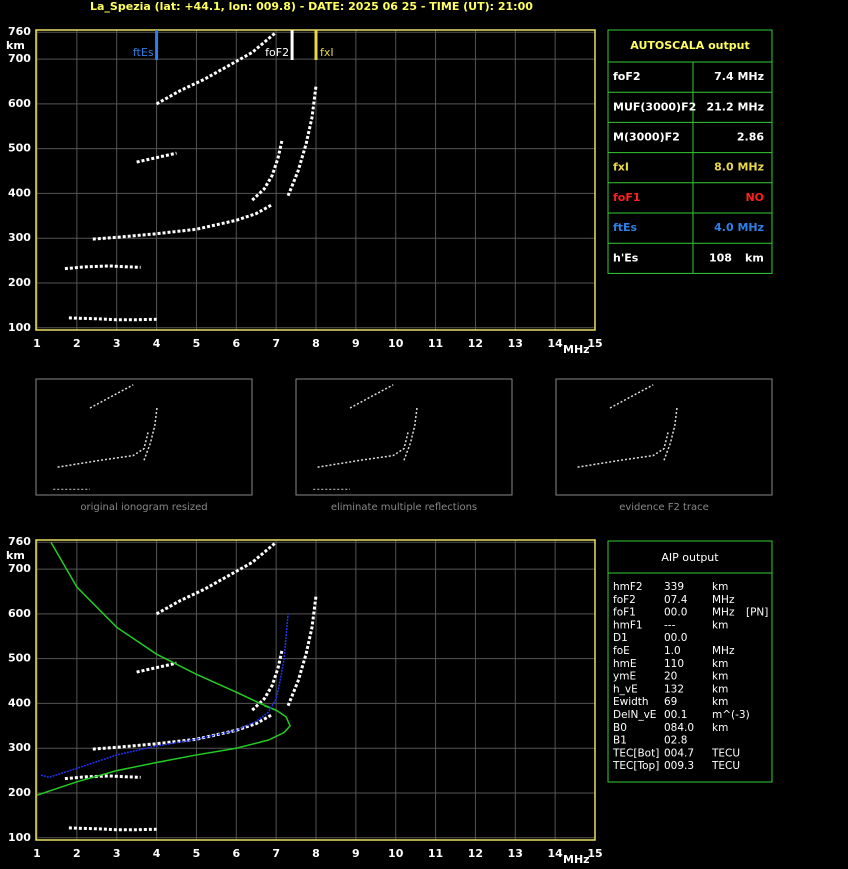 The height and width of the screenshot is (869, 848). Describe the element at coordinates (117, 343) in the screenshot. I see `x-tick-label: 3` at that location.